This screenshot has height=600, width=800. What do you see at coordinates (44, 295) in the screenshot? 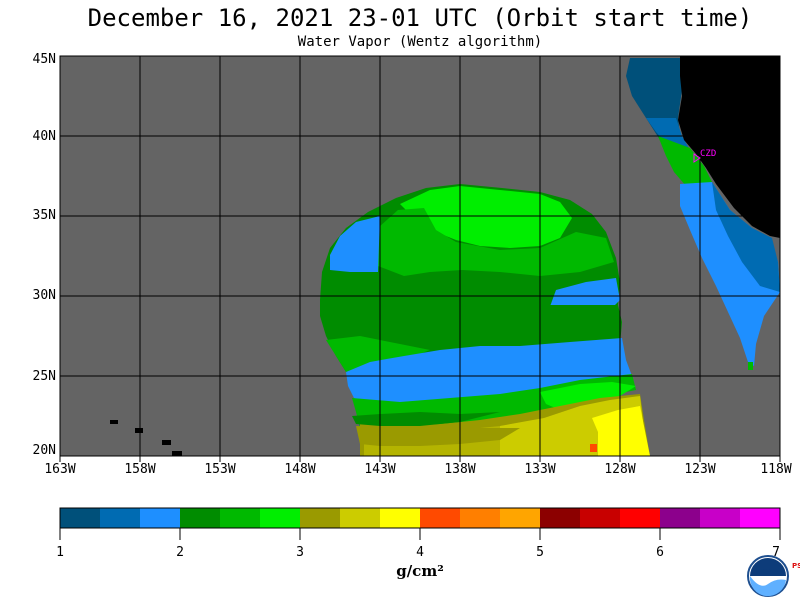
I see `lat-label-30n: 30N` at bounding box center [44, 295].